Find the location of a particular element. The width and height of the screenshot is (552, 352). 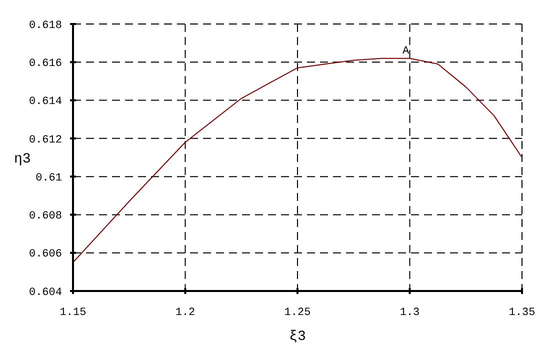

x-tick-label: 1.3 is located at coordinates (410, 313).